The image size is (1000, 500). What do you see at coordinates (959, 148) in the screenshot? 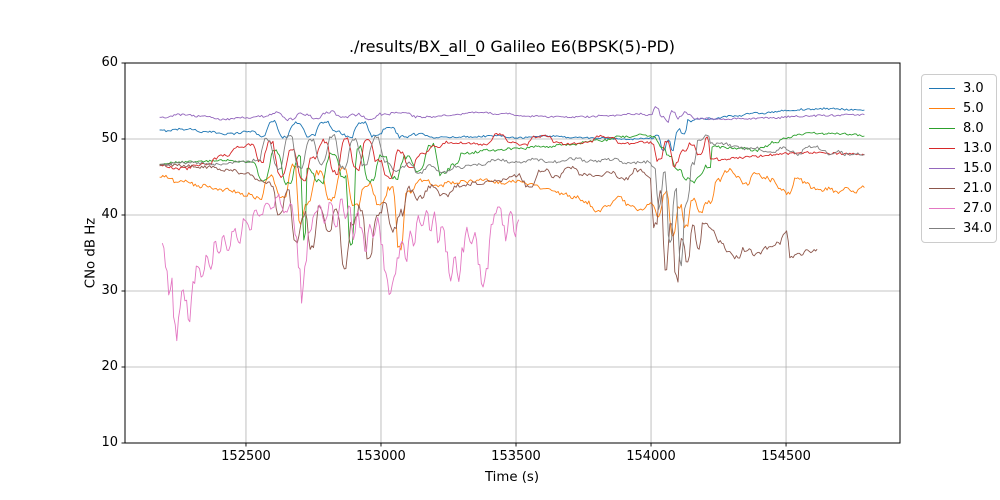
I see `legend-item-13.0: 13.0` at bounding box center [959, 148].